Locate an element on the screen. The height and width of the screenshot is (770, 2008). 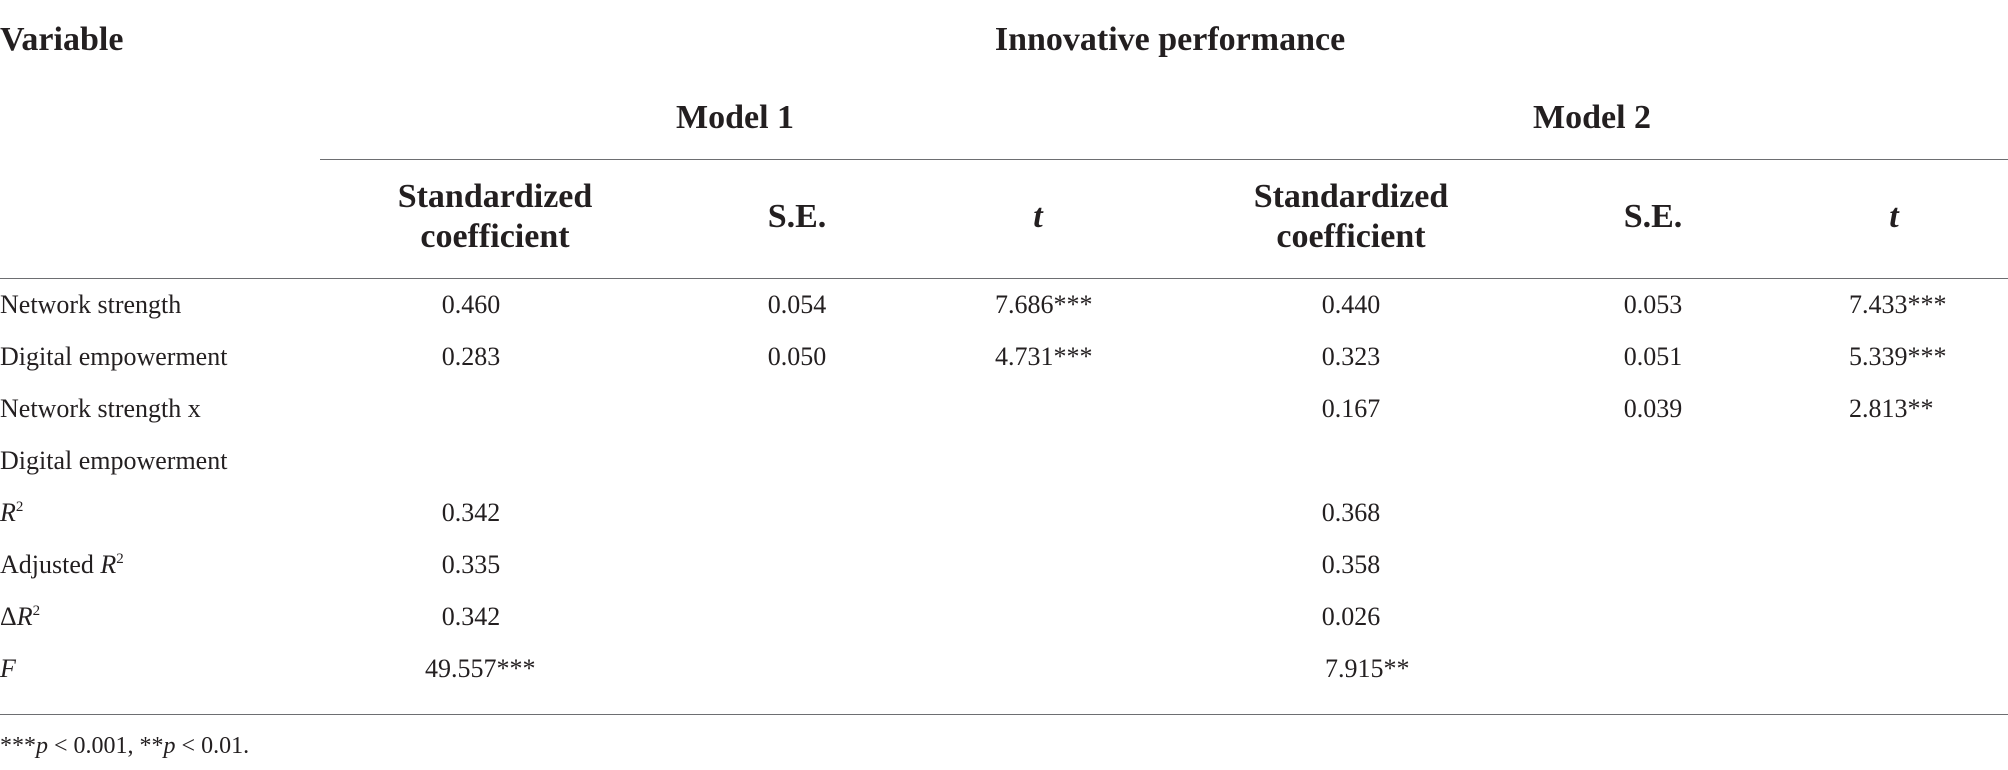
model-2-header: Model 2 is located at coordinates (1592, 117).